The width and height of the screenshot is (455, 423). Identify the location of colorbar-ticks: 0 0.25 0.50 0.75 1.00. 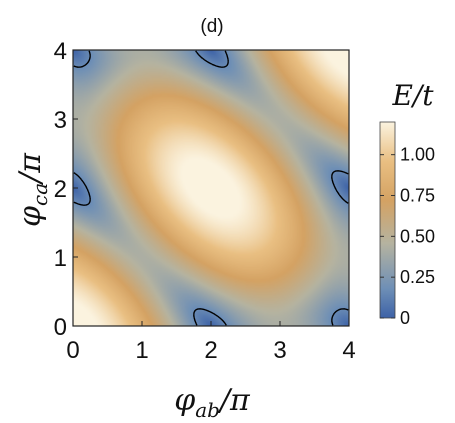
(407, 236).